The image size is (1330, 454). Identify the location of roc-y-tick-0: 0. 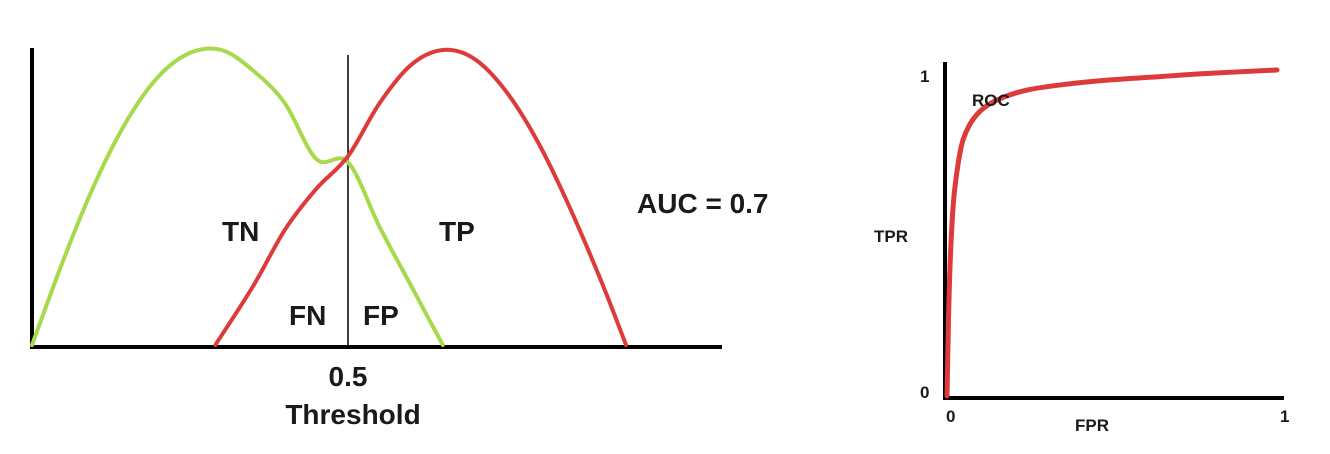
(924, 392).